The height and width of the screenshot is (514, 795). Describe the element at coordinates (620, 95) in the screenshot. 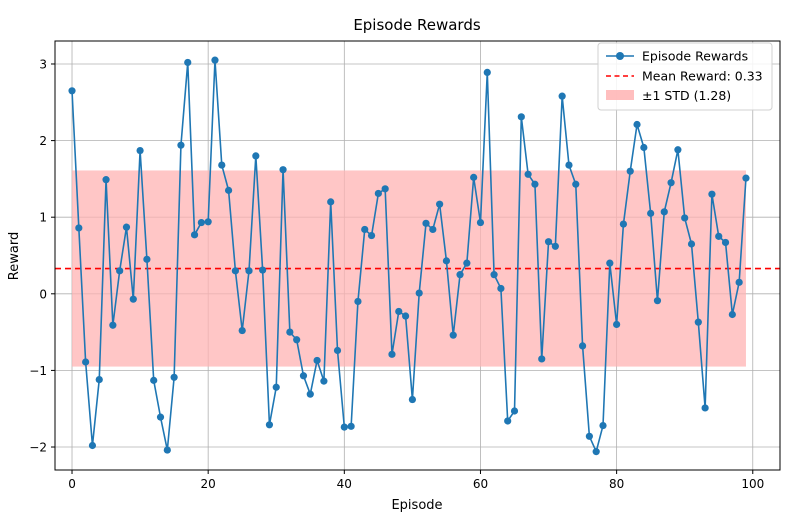

I see `legend-std-swatch` at that location.